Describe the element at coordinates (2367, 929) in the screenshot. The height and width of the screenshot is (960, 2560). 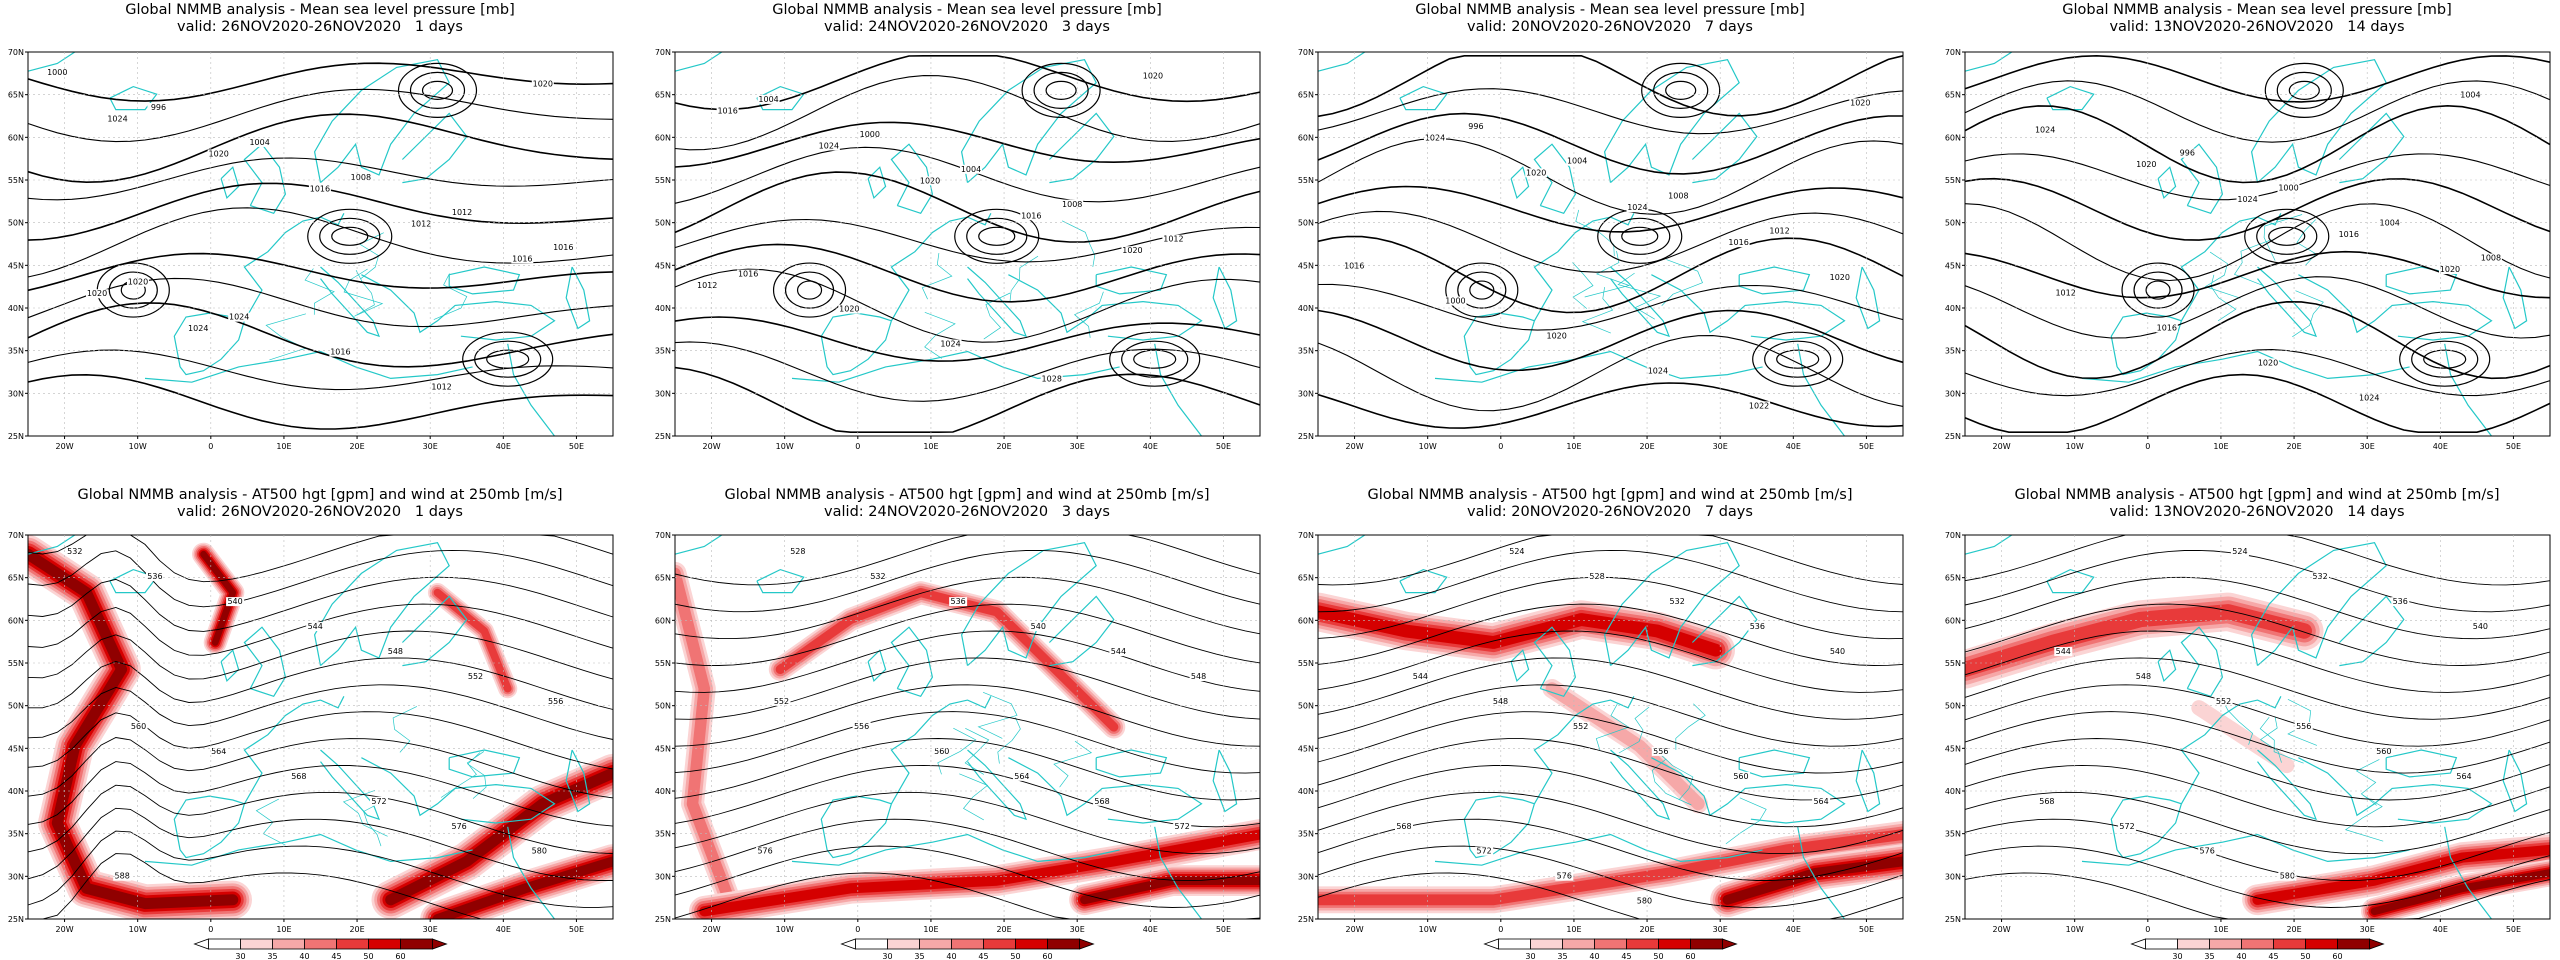
I see `lon-tick-label: 30E` at that location.